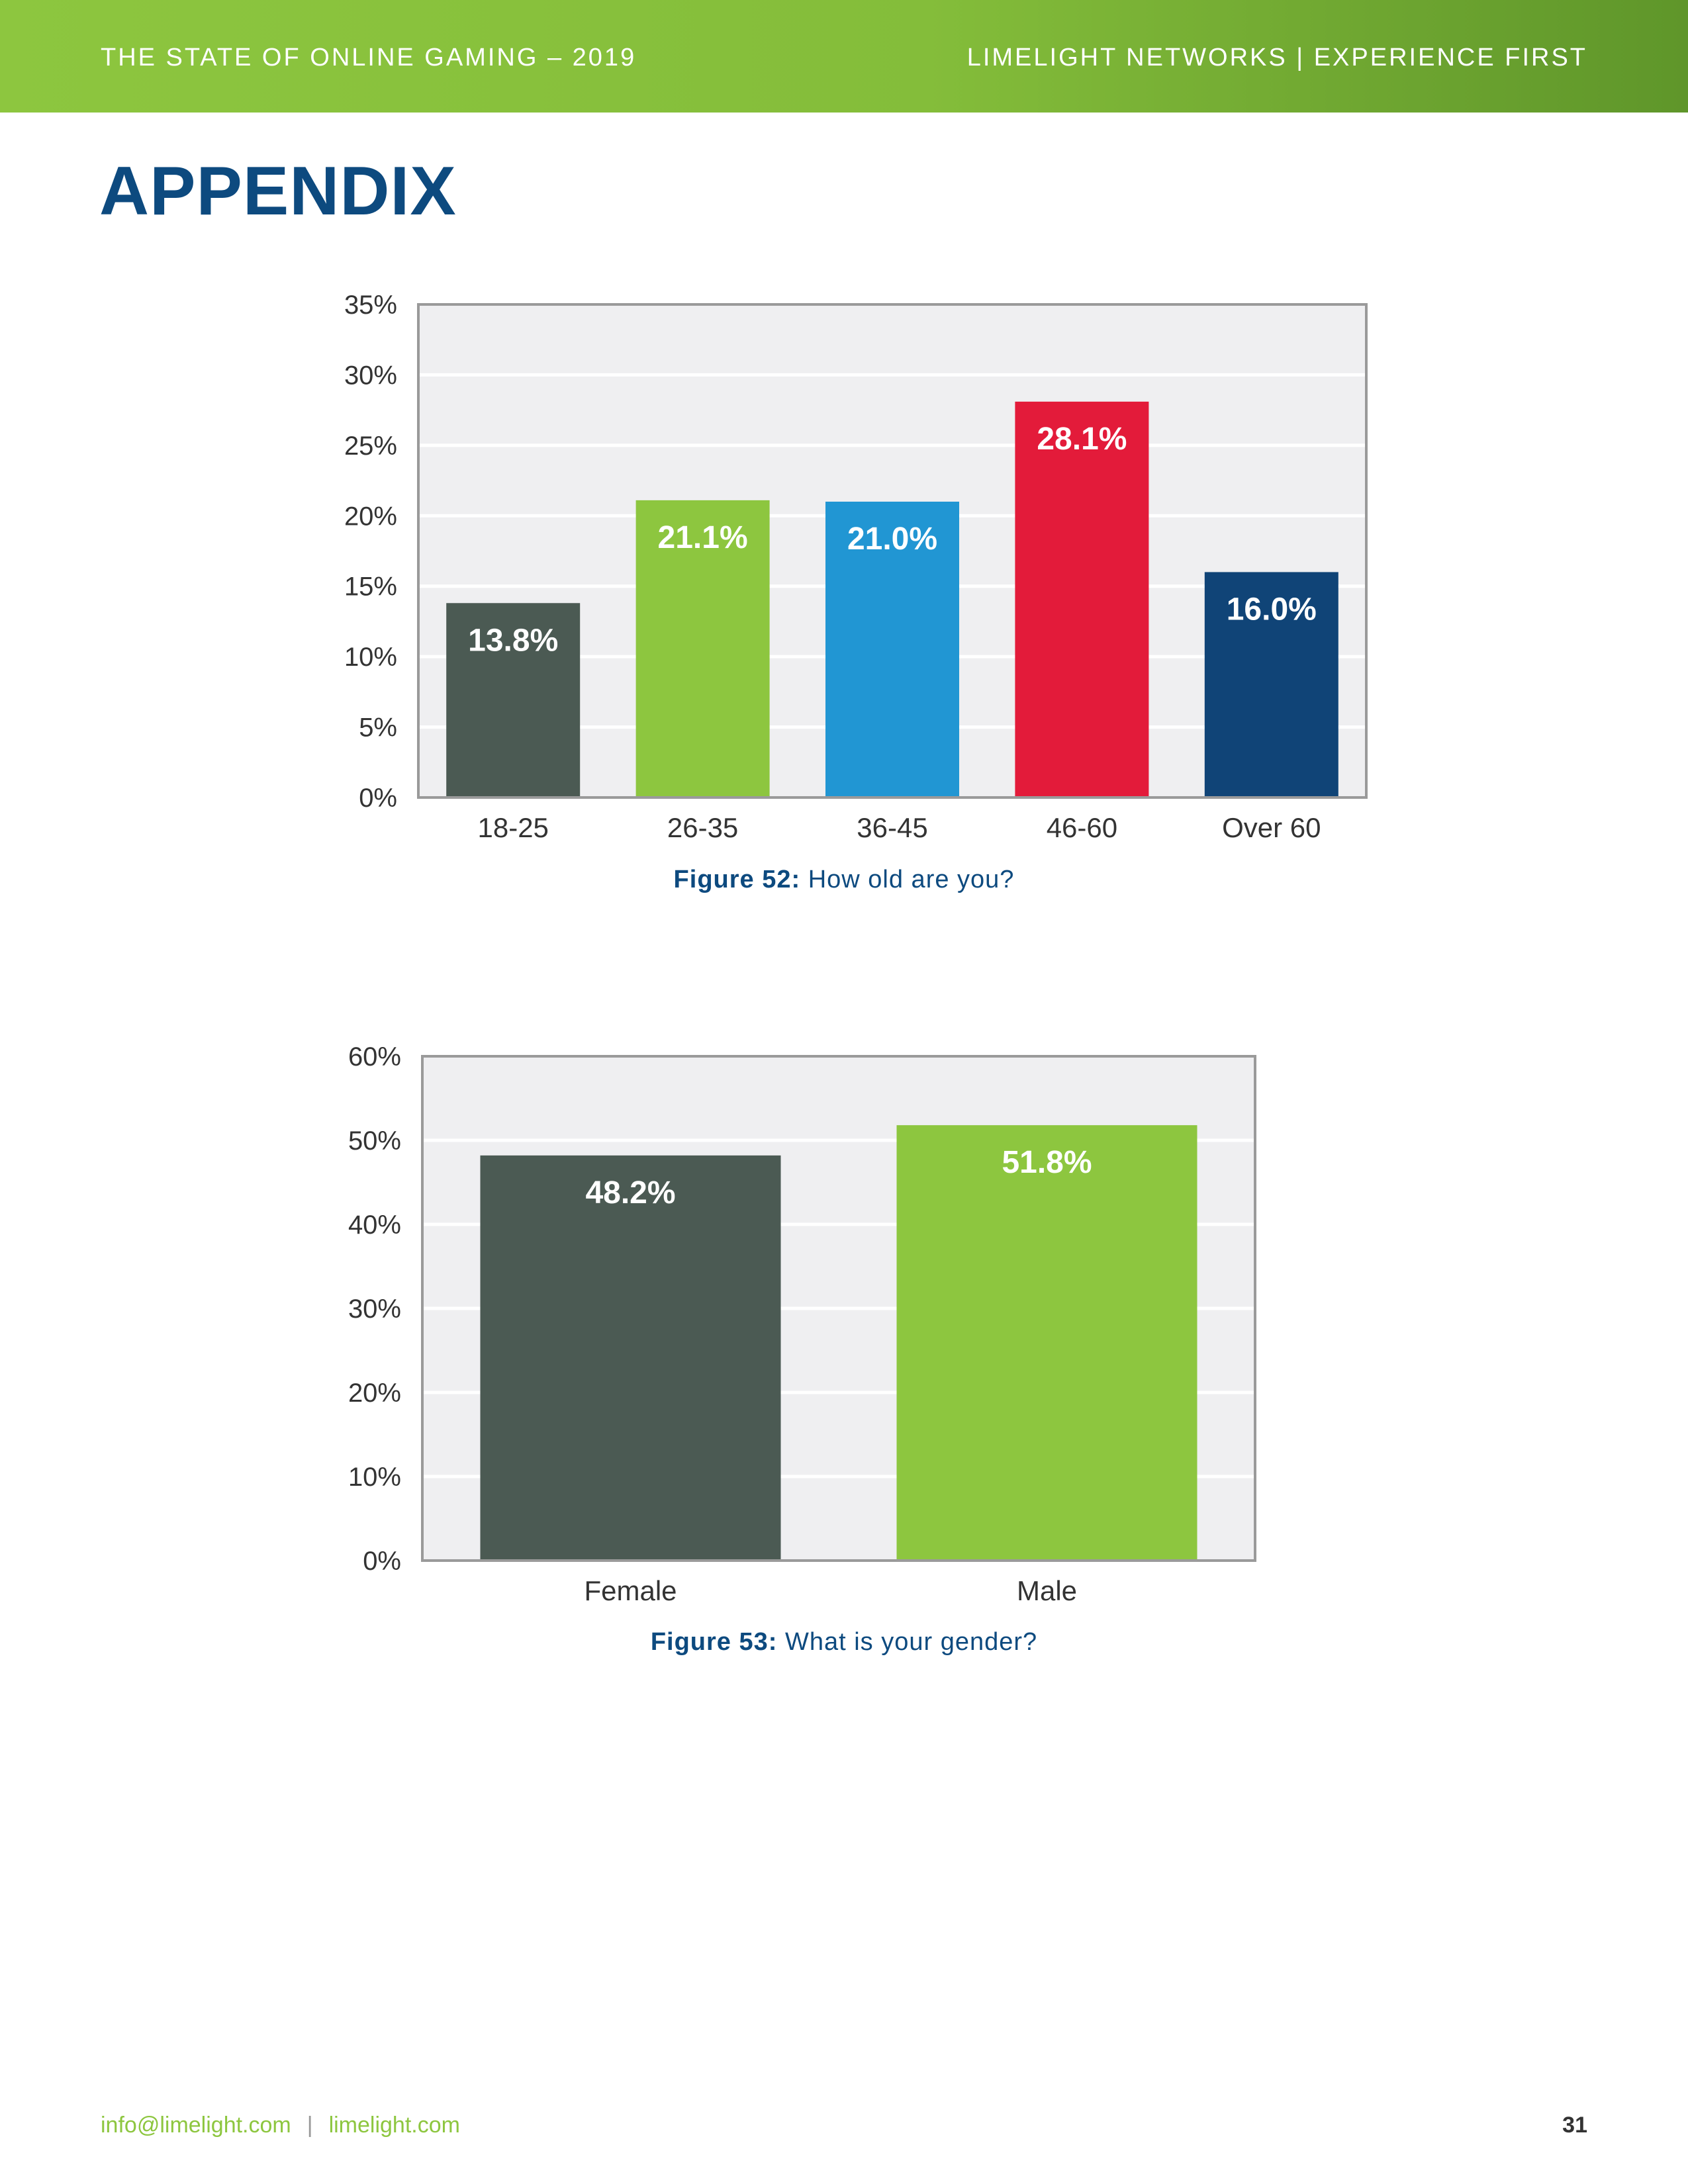 This screenshot has width=1688, height=2184. I want to click on age-category-label: Over 60, so click(1271, 827).